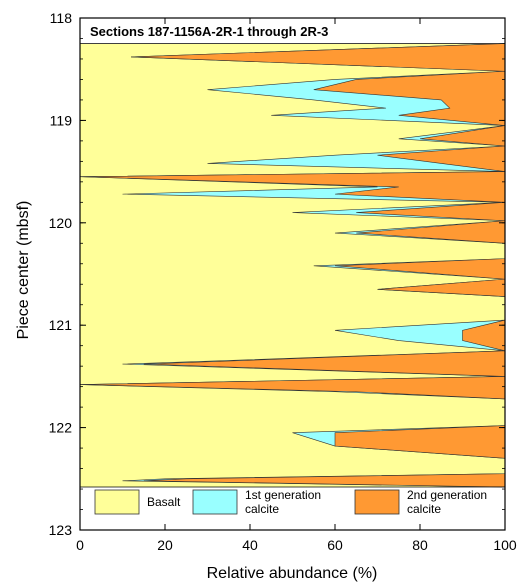  I want to click on y-axis-title: Piece center (mbsf), so click(23, 270).